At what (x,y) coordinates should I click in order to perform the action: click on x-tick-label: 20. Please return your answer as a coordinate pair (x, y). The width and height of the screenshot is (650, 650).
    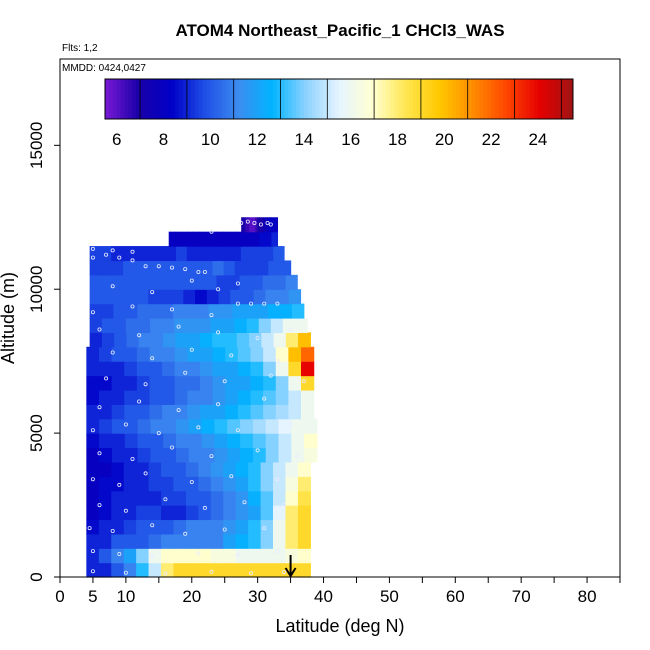
    Looking at the image, I should click on (191, 596).